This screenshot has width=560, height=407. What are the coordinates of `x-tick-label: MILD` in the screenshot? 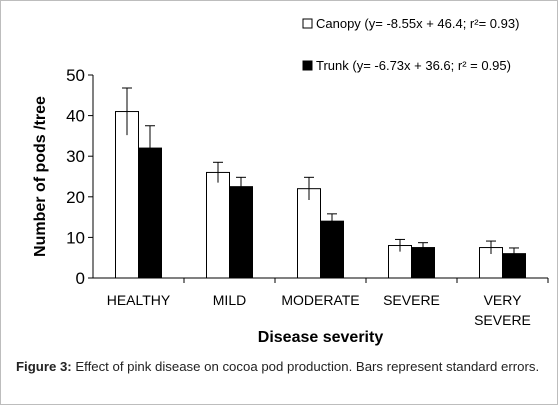 It's located at (229, 300).